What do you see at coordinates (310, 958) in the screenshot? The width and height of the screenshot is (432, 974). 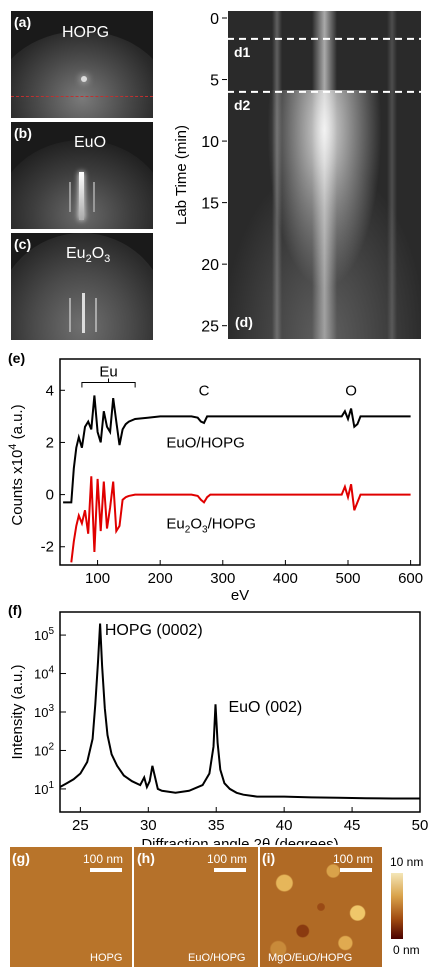 I see `caption-i: MgO/EuO/HOPG` at bounding box center [310, 958].